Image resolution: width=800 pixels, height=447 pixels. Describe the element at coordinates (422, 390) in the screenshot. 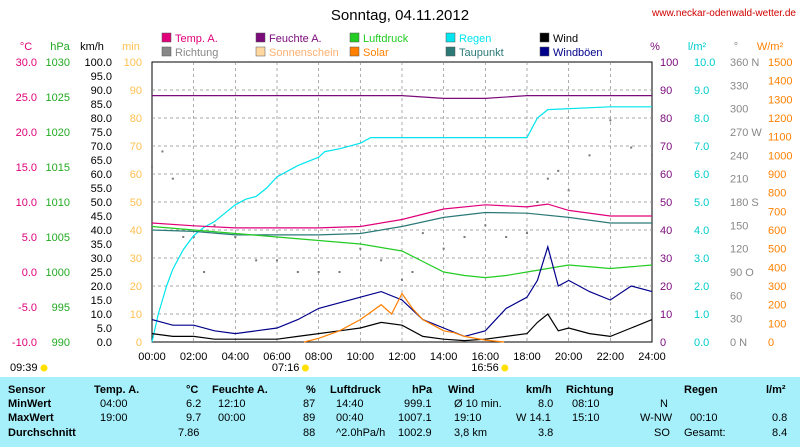

I see `stats-press-unit: hPa` at that location.